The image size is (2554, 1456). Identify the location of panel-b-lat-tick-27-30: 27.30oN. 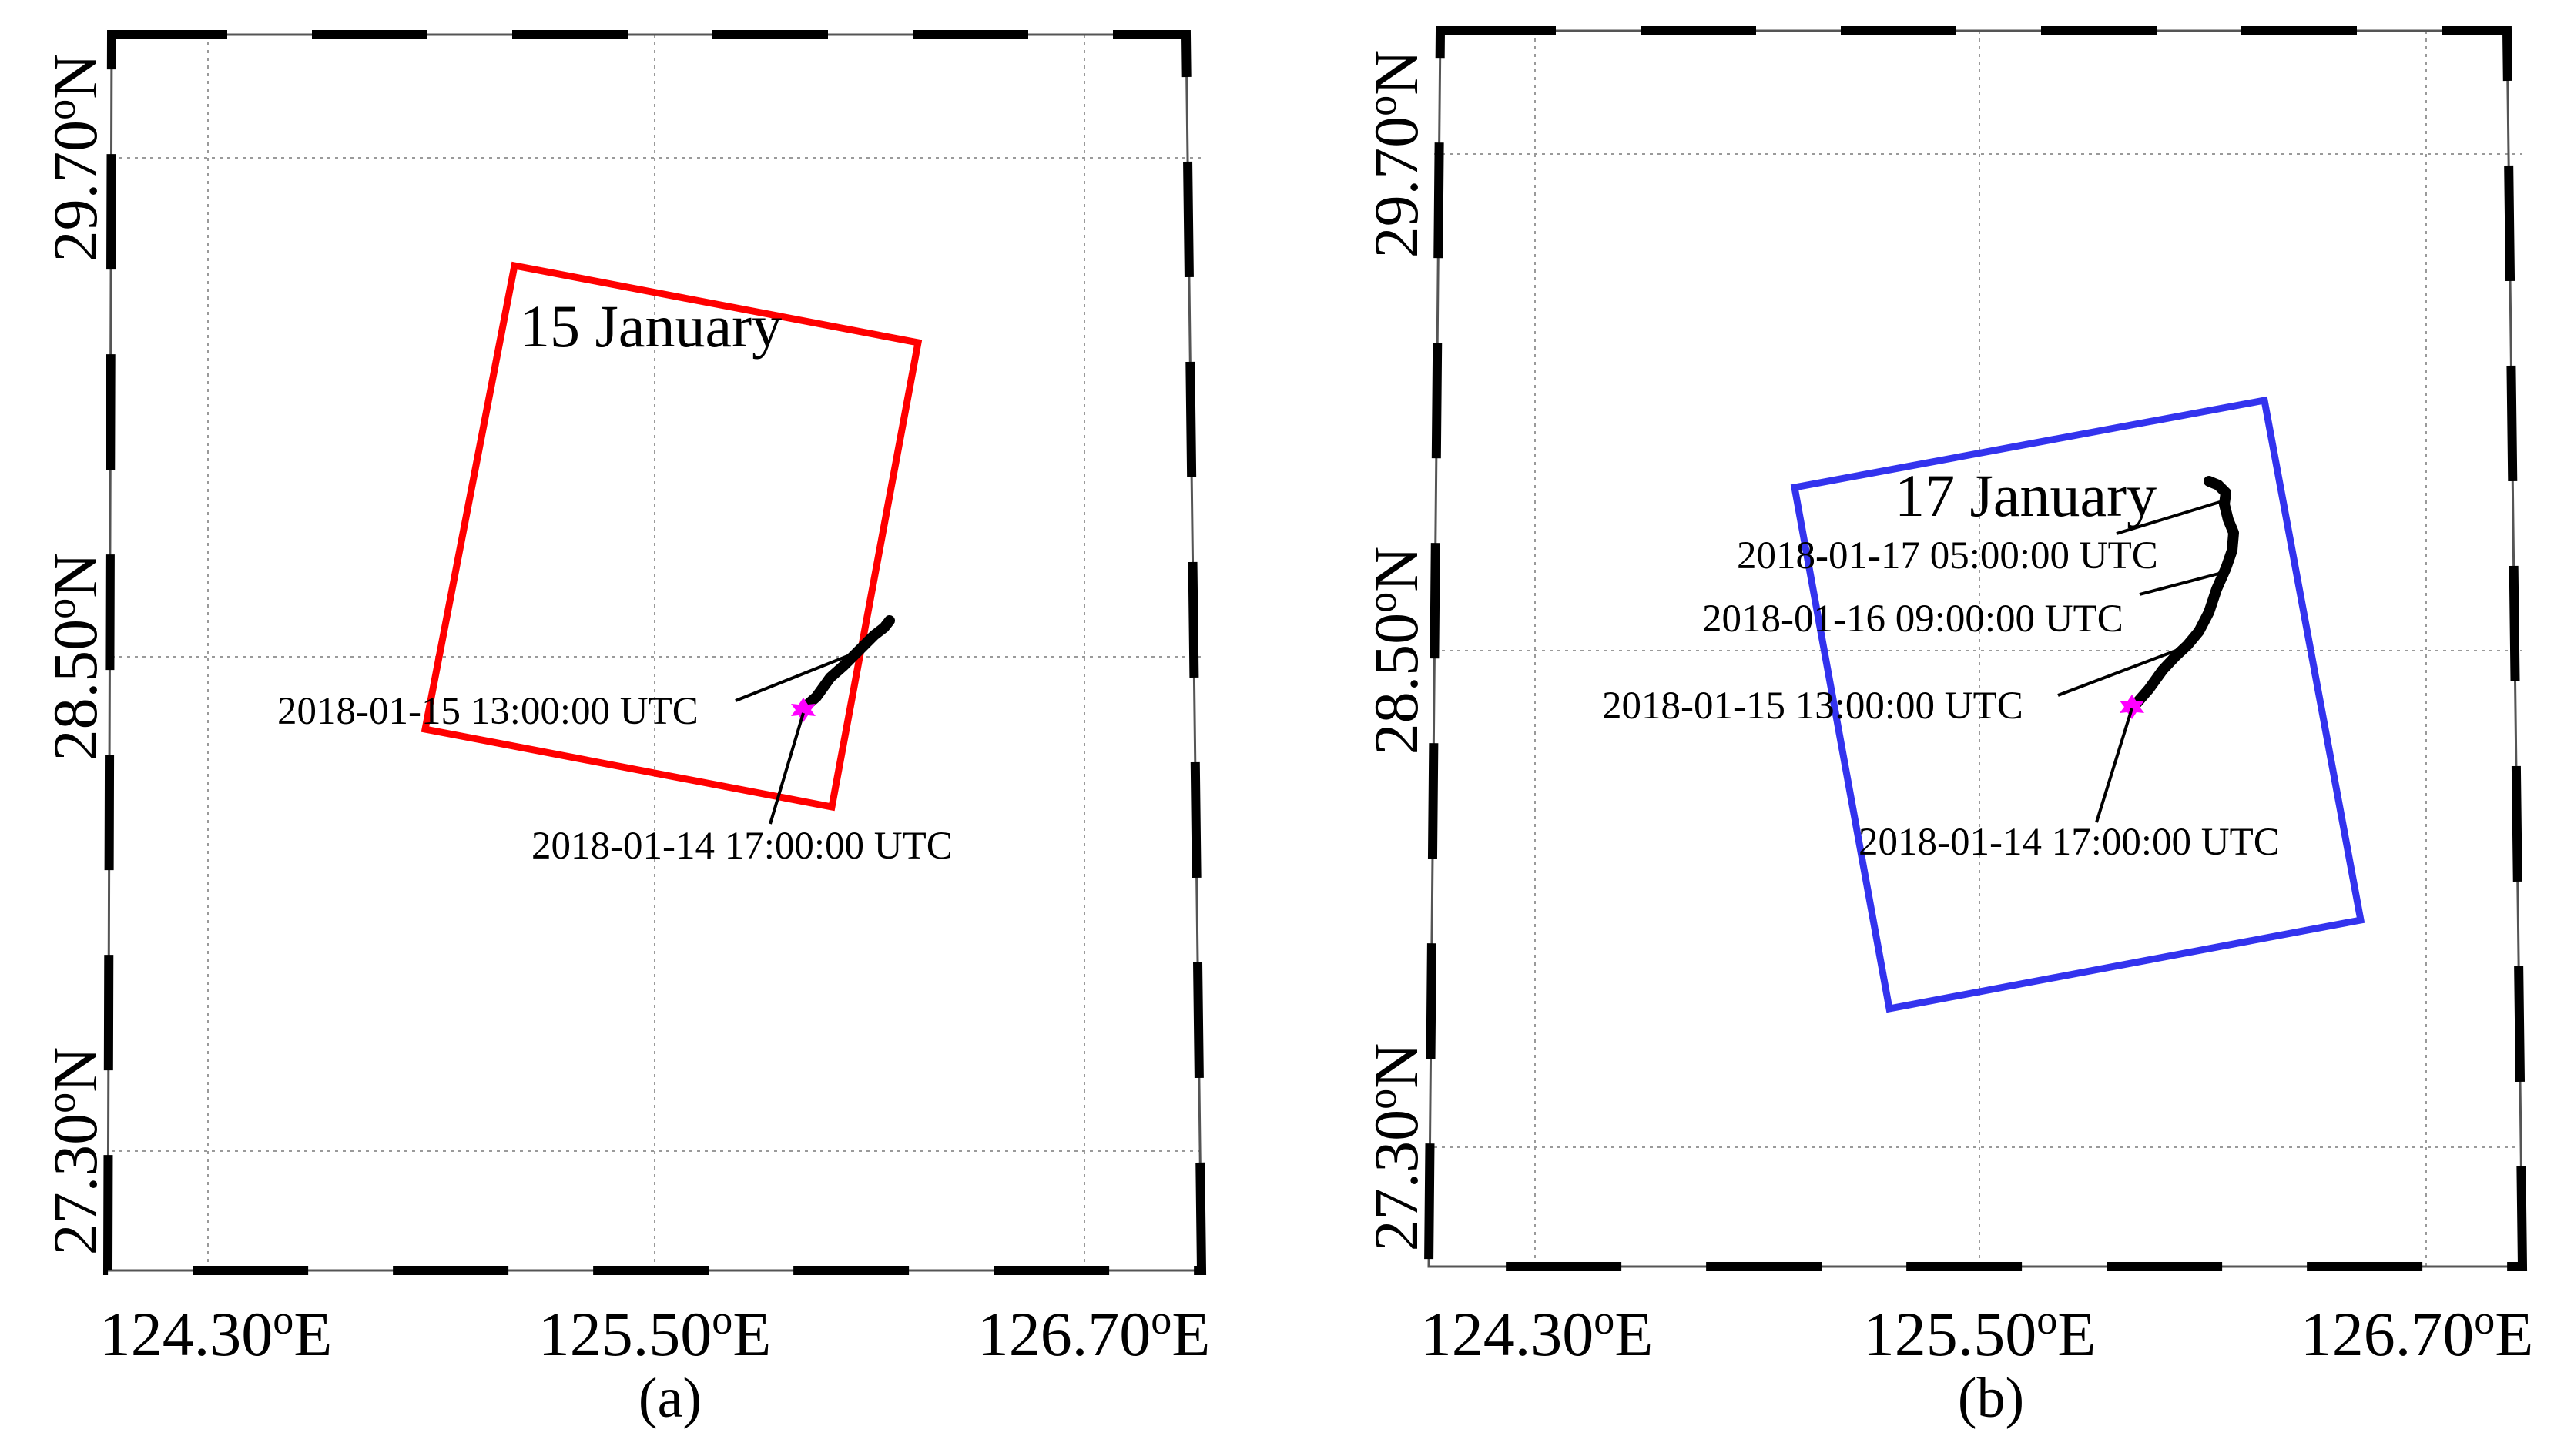
(1395, 1147).